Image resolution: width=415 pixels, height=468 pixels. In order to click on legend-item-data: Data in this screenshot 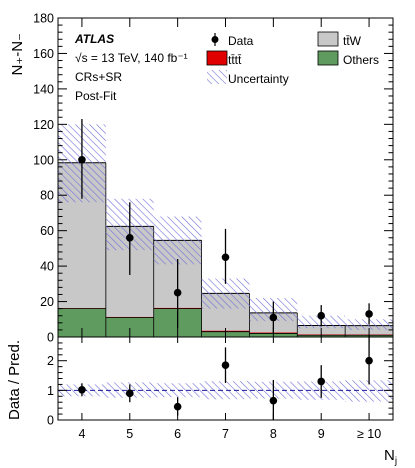, I will do `click(232, 40)`.